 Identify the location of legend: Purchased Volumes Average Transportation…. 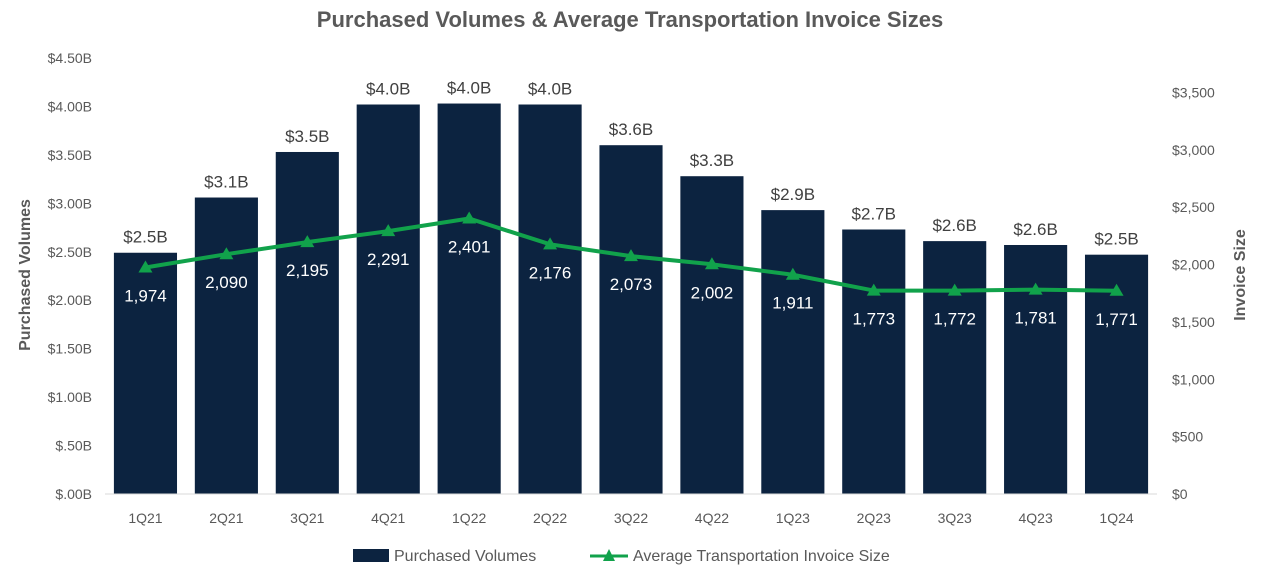
(621, 556).